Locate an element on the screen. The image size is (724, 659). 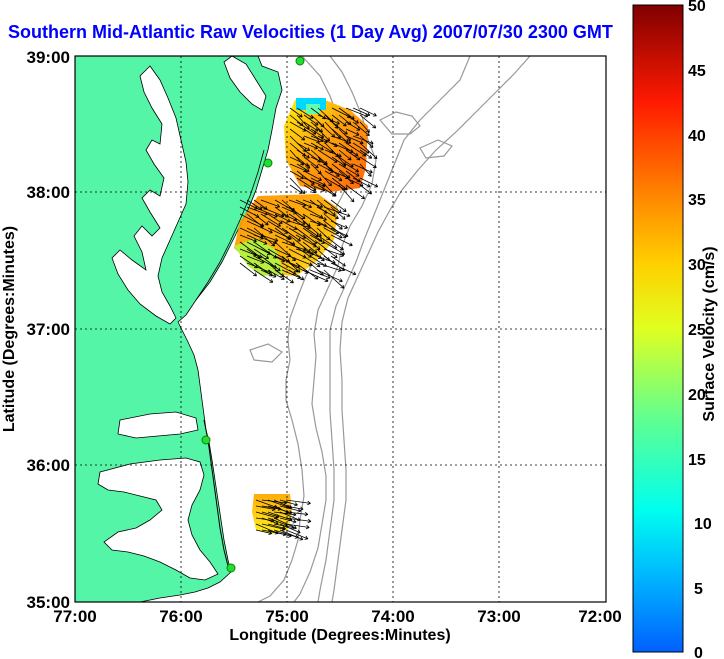
albemarle-sound is located at coordinates (158, 425).